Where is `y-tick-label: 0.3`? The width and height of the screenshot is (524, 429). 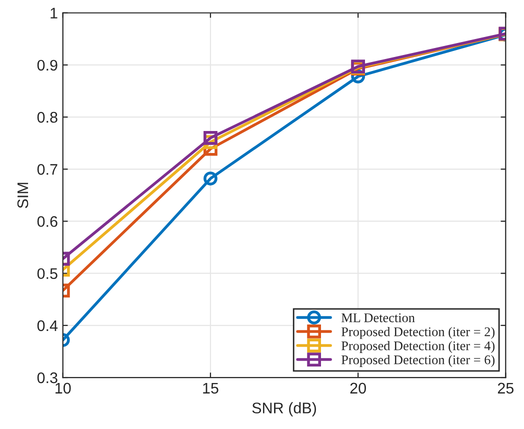
y-tick-label: 0.3 is located at coordinates (47, 378).